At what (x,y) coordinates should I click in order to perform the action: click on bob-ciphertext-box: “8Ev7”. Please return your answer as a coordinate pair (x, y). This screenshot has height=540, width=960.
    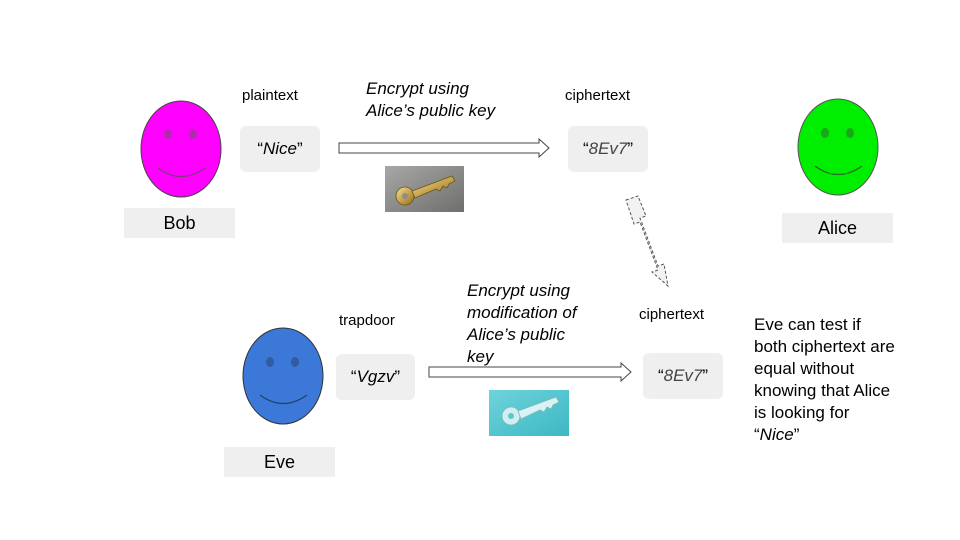
    Looking at the image, I should click on (608, 149).